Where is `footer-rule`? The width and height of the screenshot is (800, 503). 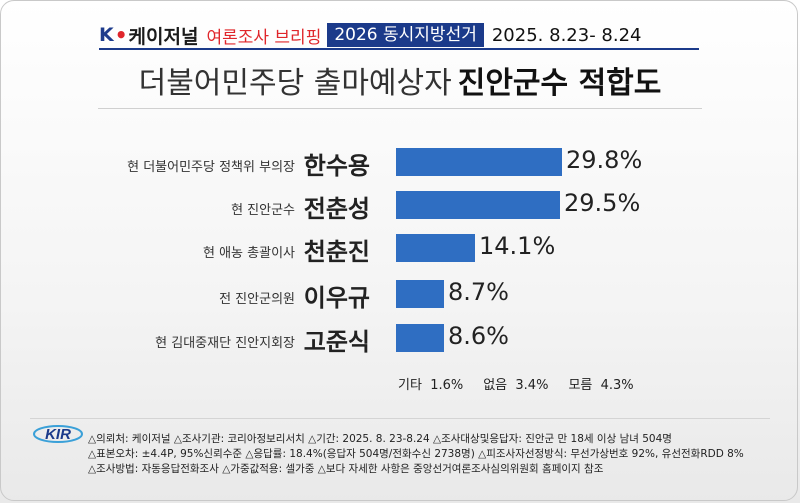 footer-rule is located at coordinates (400, 418).